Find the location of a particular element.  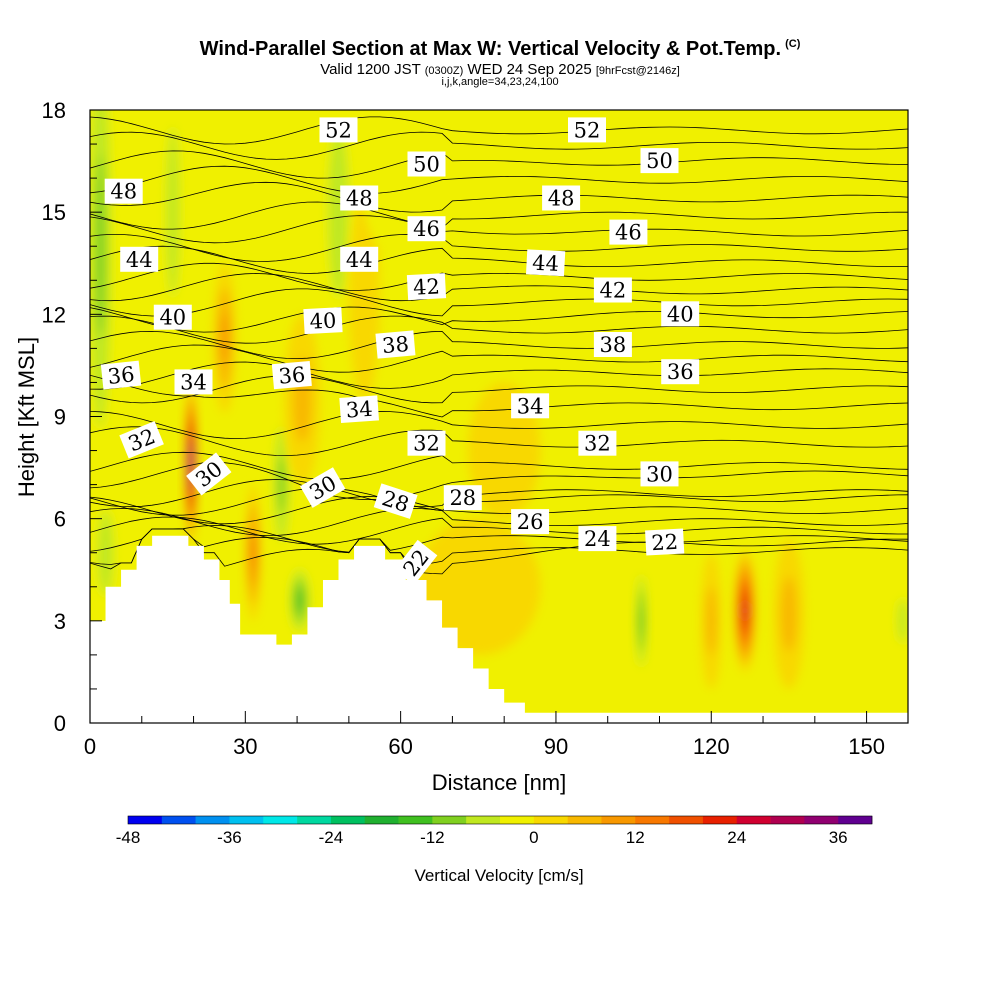

contour-label: 48 is located at coordinates (359, 198).